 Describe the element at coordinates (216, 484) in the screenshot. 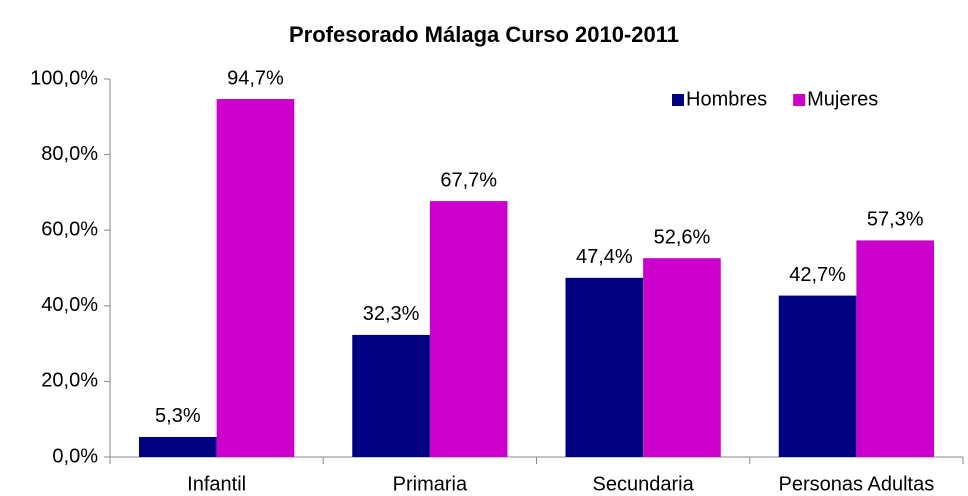

I see `x-tick-label: Infantil` at that location.